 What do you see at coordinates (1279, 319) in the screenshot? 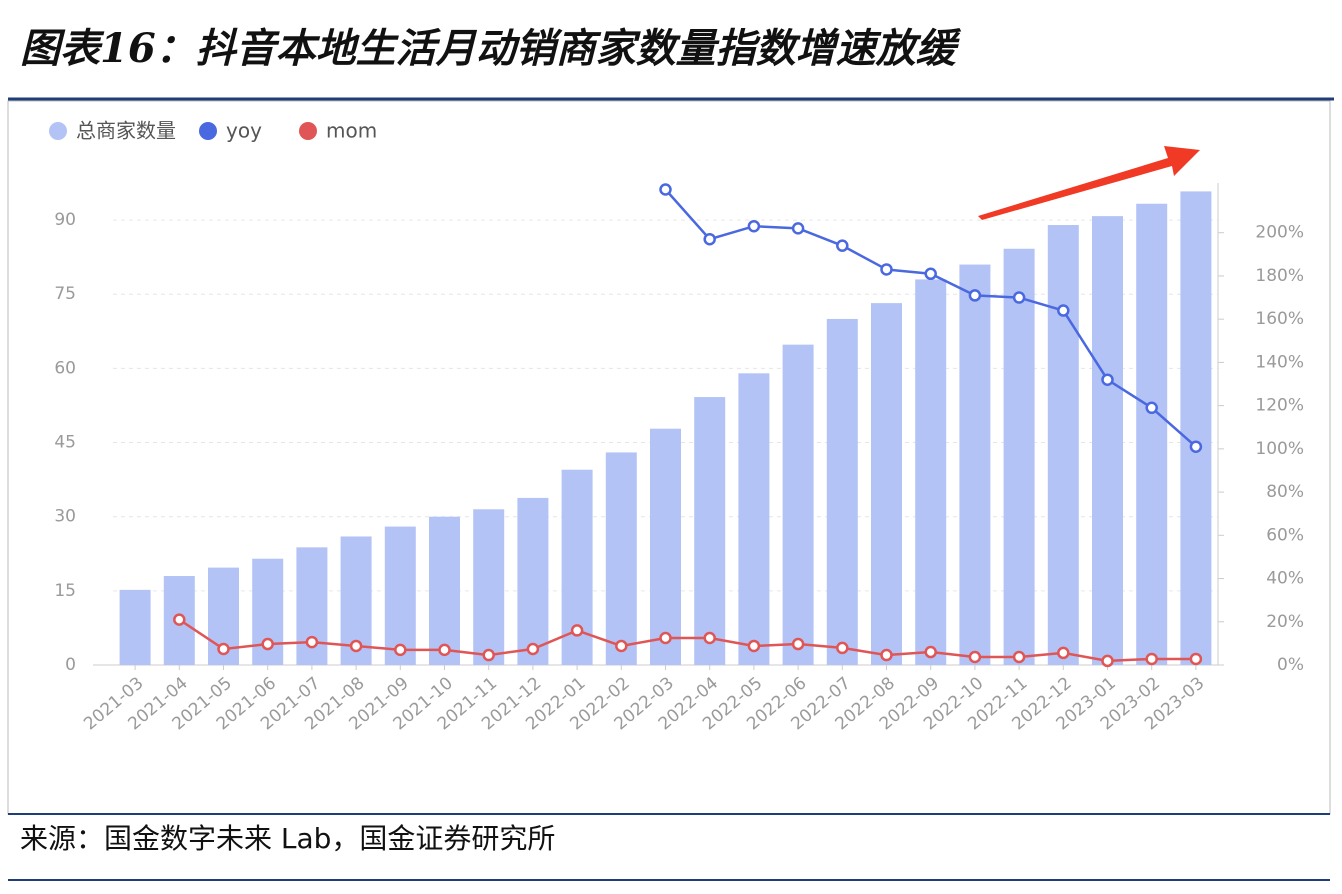
I see `y2-tick-label: 160%` at bounding box center [1279, 319].